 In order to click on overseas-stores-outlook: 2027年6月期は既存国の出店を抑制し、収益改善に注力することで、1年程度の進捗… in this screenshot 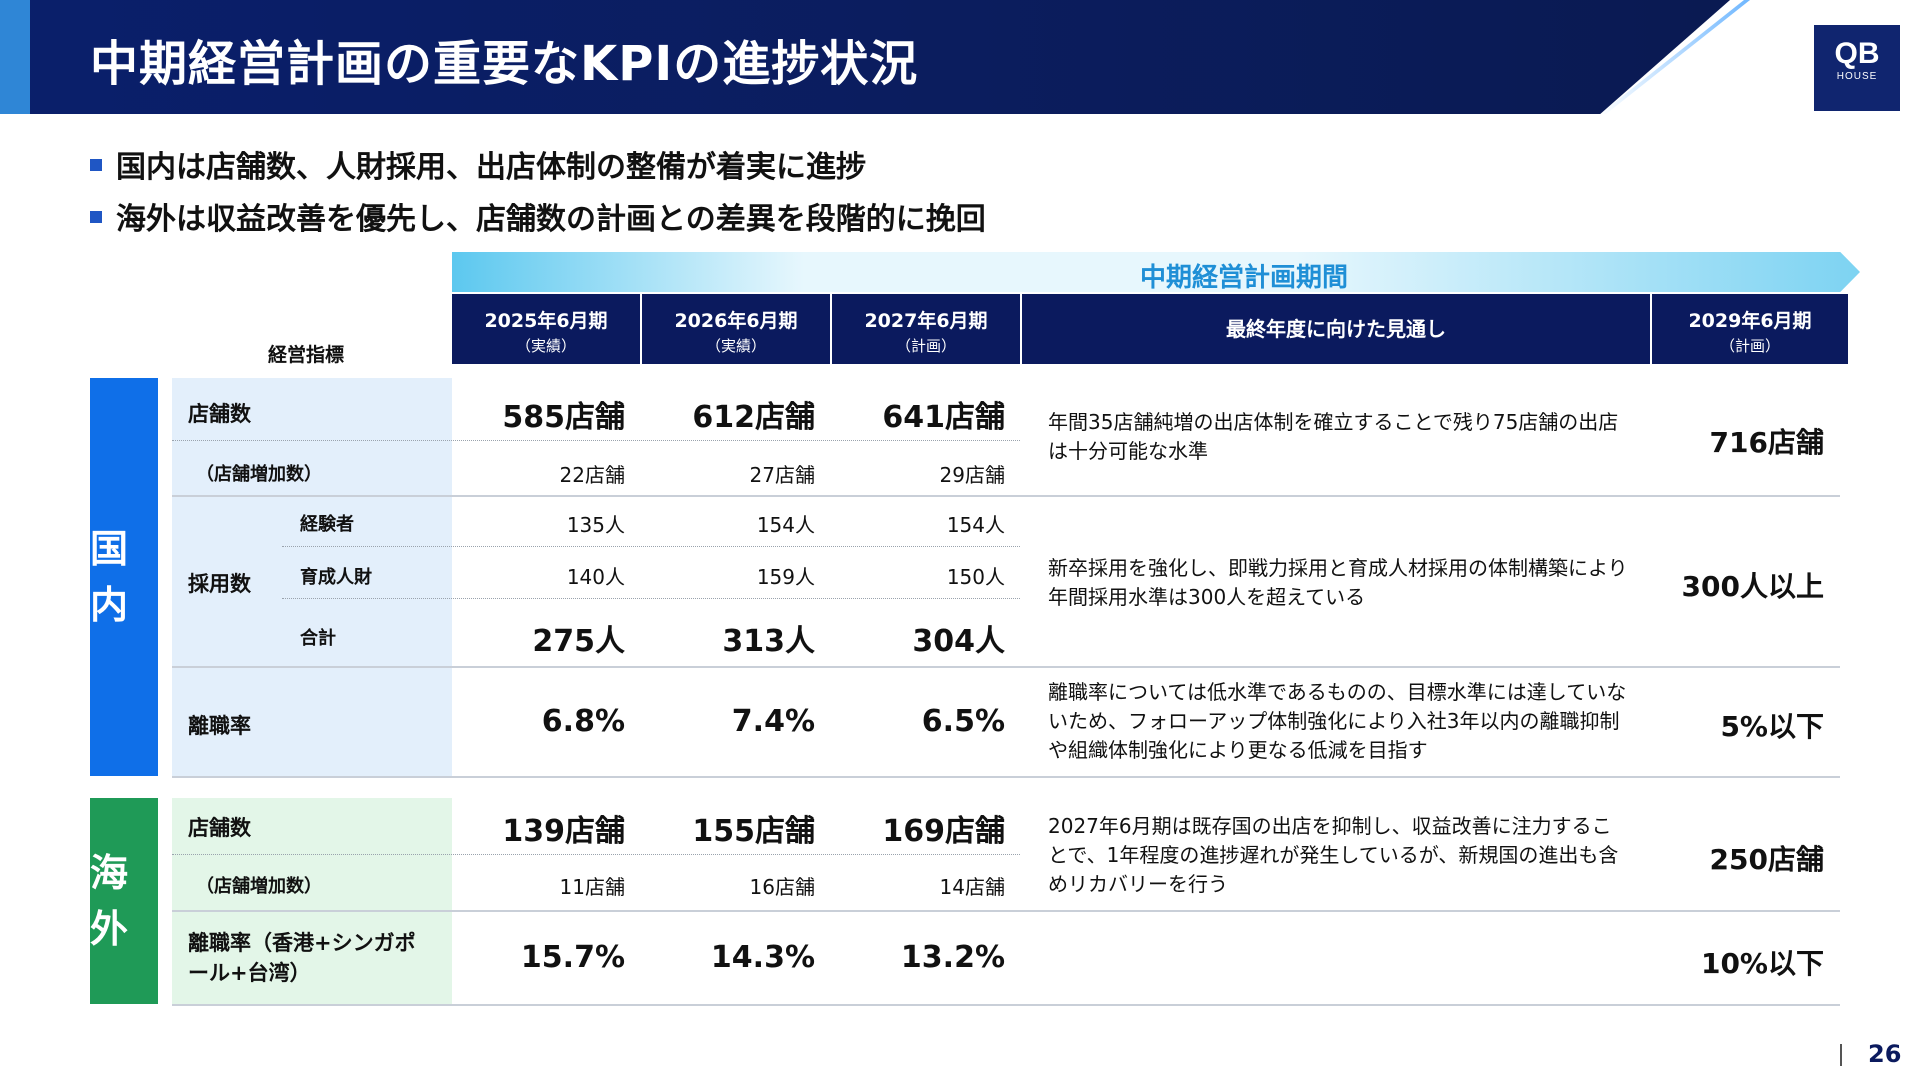, I will do `click(1333, 855)`.